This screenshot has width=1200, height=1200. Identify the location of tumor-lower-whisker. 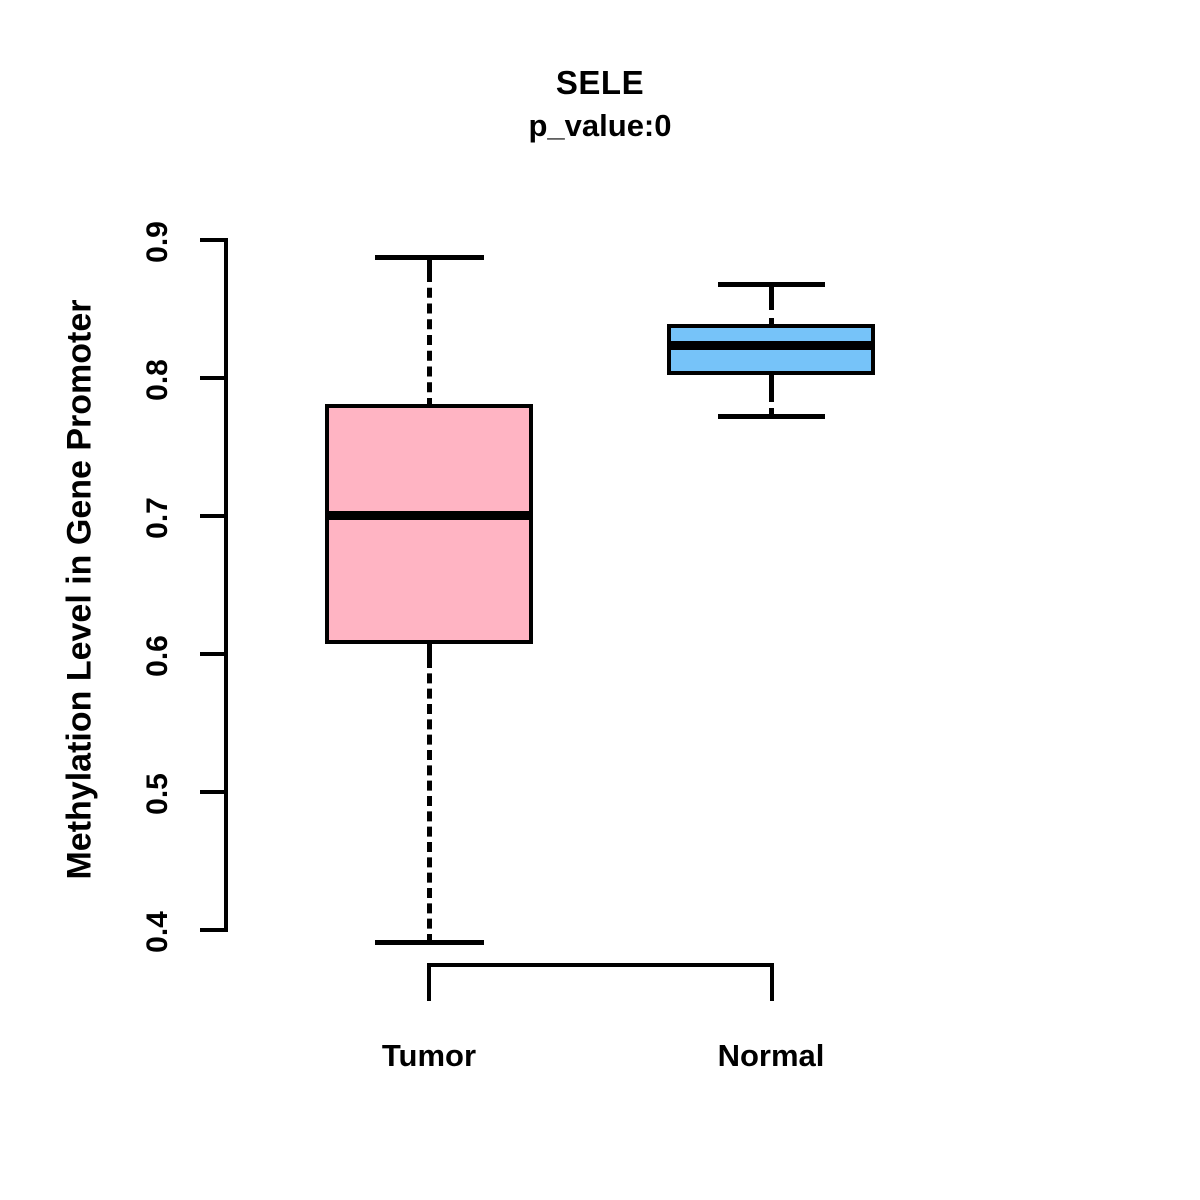
(429, 801).